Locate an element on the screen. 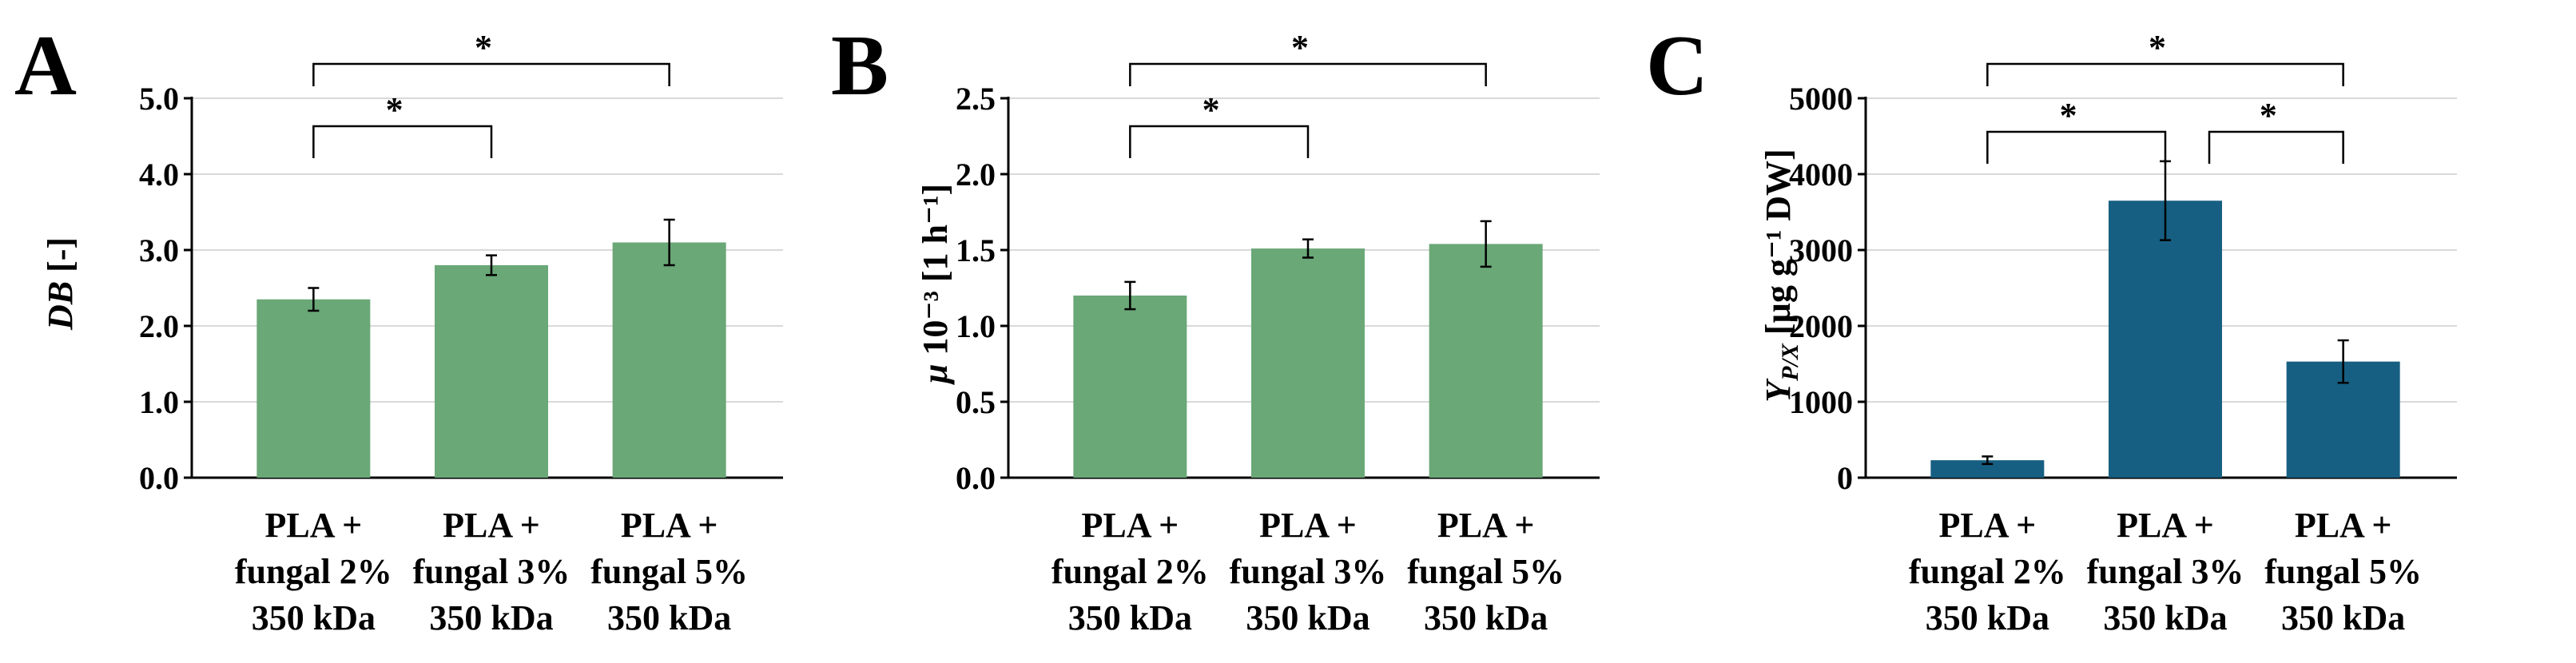 This screenshot has width=2576, height=663. y-tick-label: 3000 is located at coordinates (1821, 250).